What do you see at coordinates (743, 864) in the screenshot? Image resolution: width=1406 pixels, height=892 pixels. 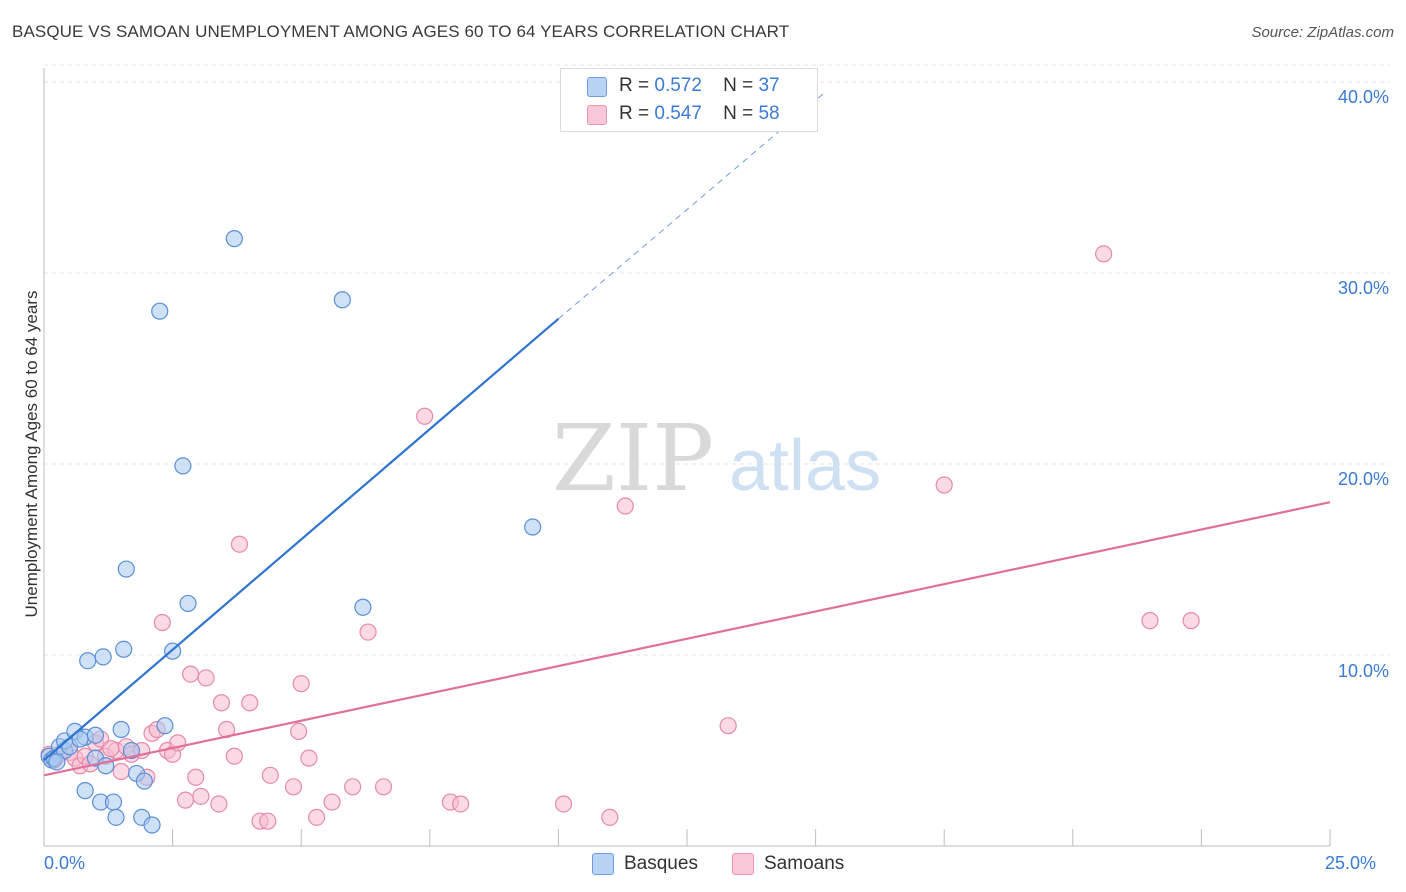 I see `samoans-legend-swatch` at bounding box center [743, 864].